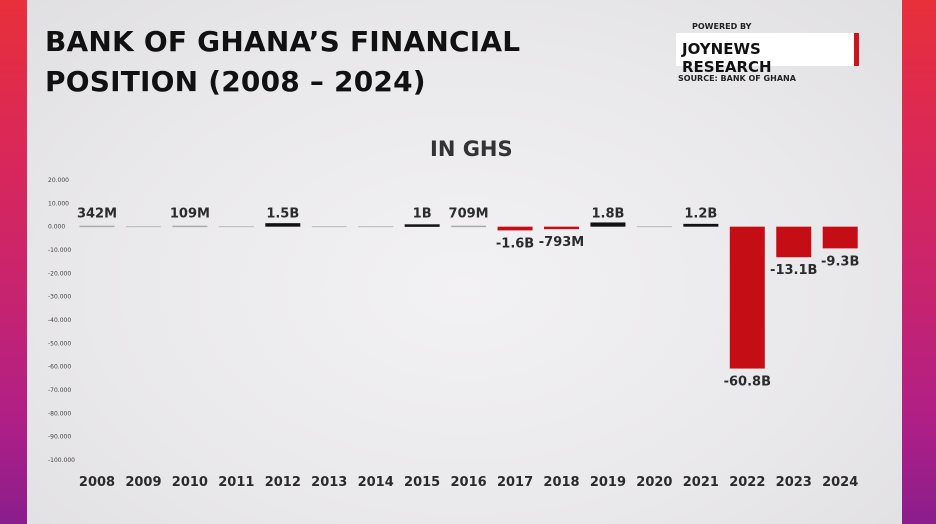 This screenshot has height=524, width=936. What do you see at coordinates (794, 242) in the screenshot?
I see `bar-2023` at bounding box center [794, 242].